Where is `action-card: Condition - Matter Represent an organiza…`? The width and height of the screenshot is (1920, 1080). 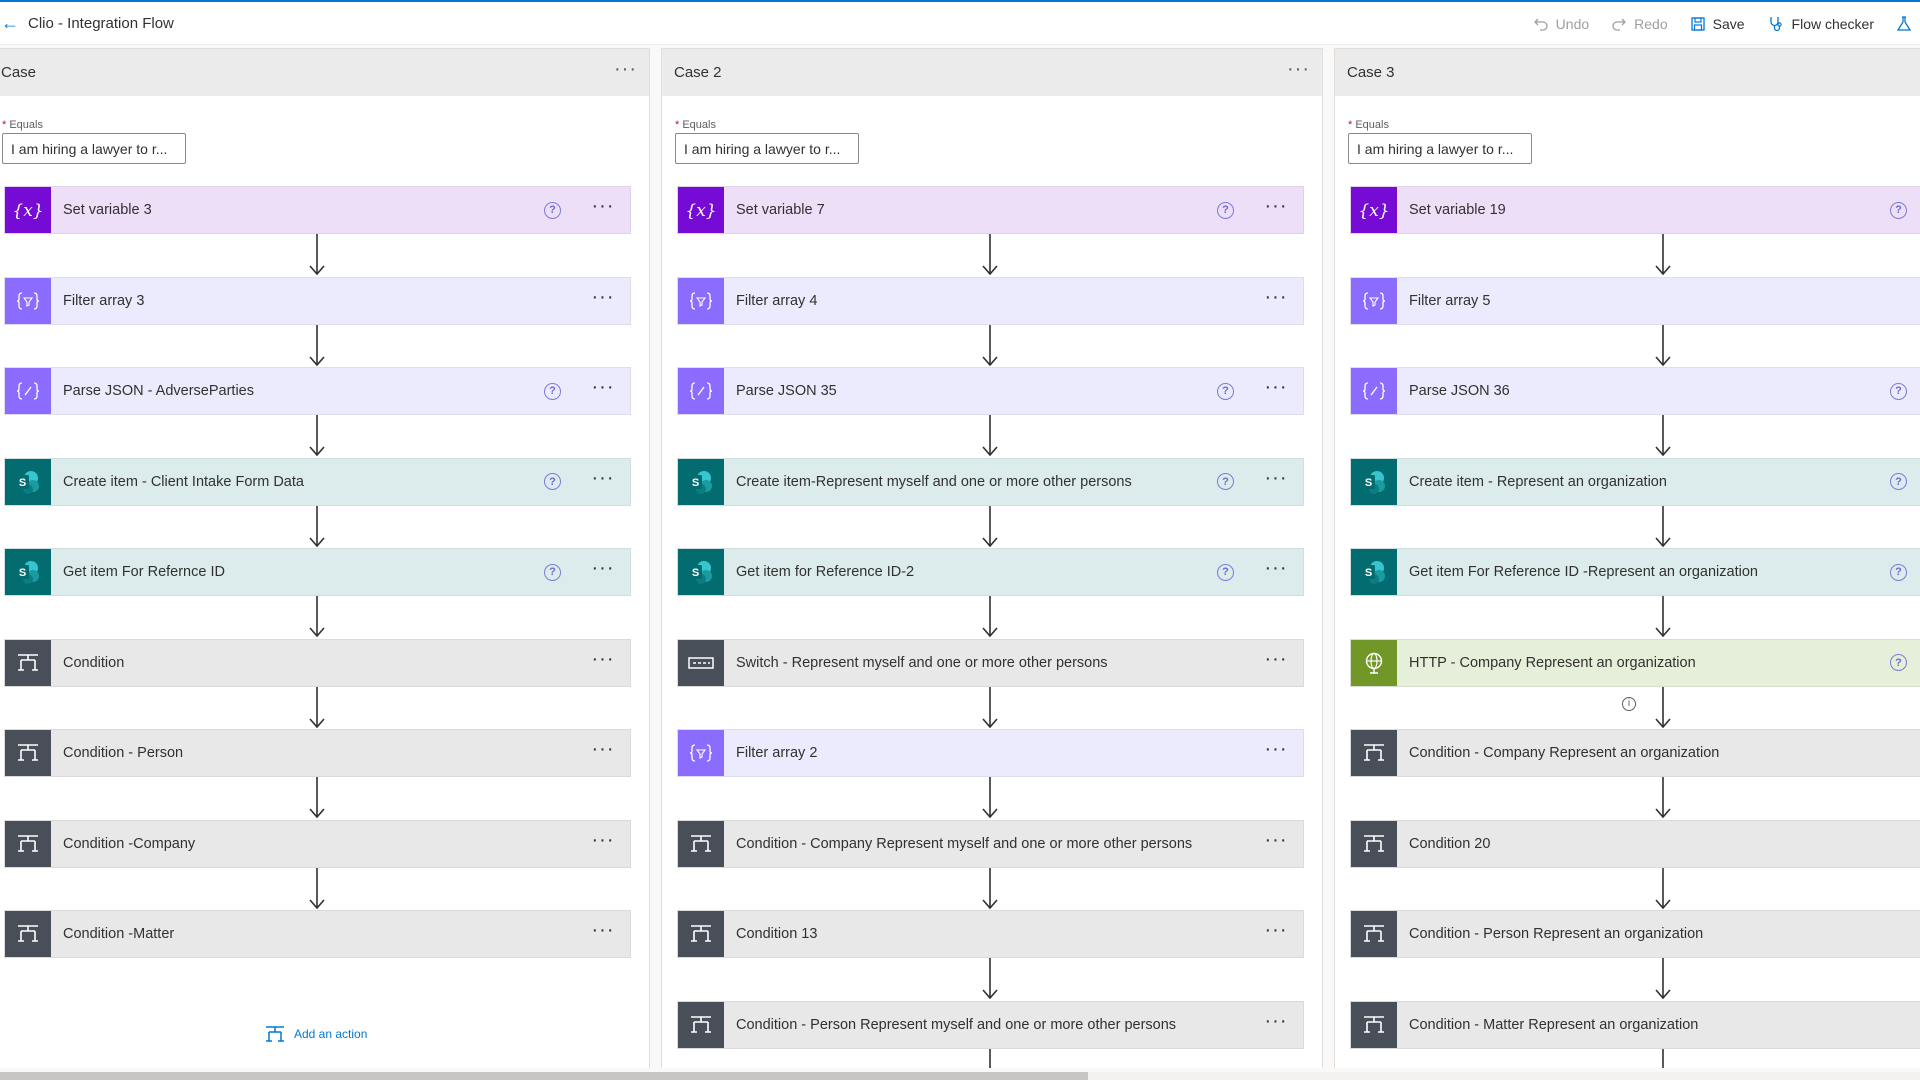 action-card: Condition - Matter Represent an organiza… is located at coordinates (1635, 1024).